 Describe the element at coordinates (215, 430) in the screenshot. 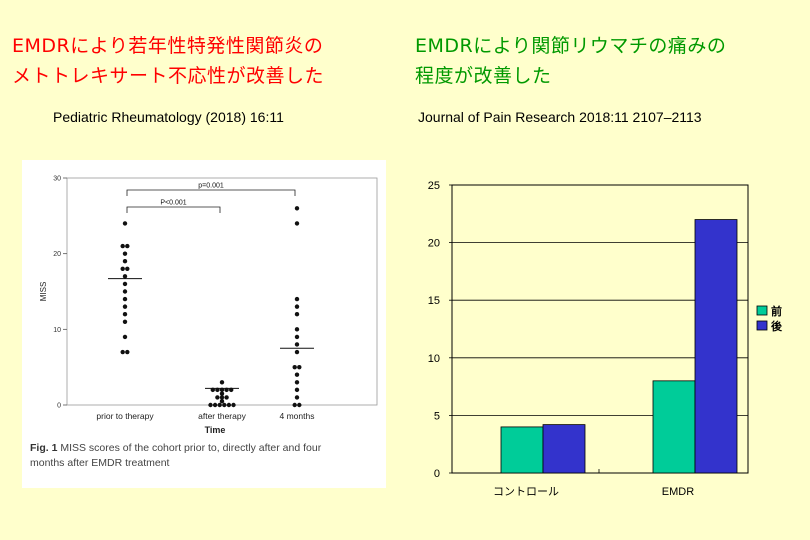

I see `x-axis-label: Time` at that location.